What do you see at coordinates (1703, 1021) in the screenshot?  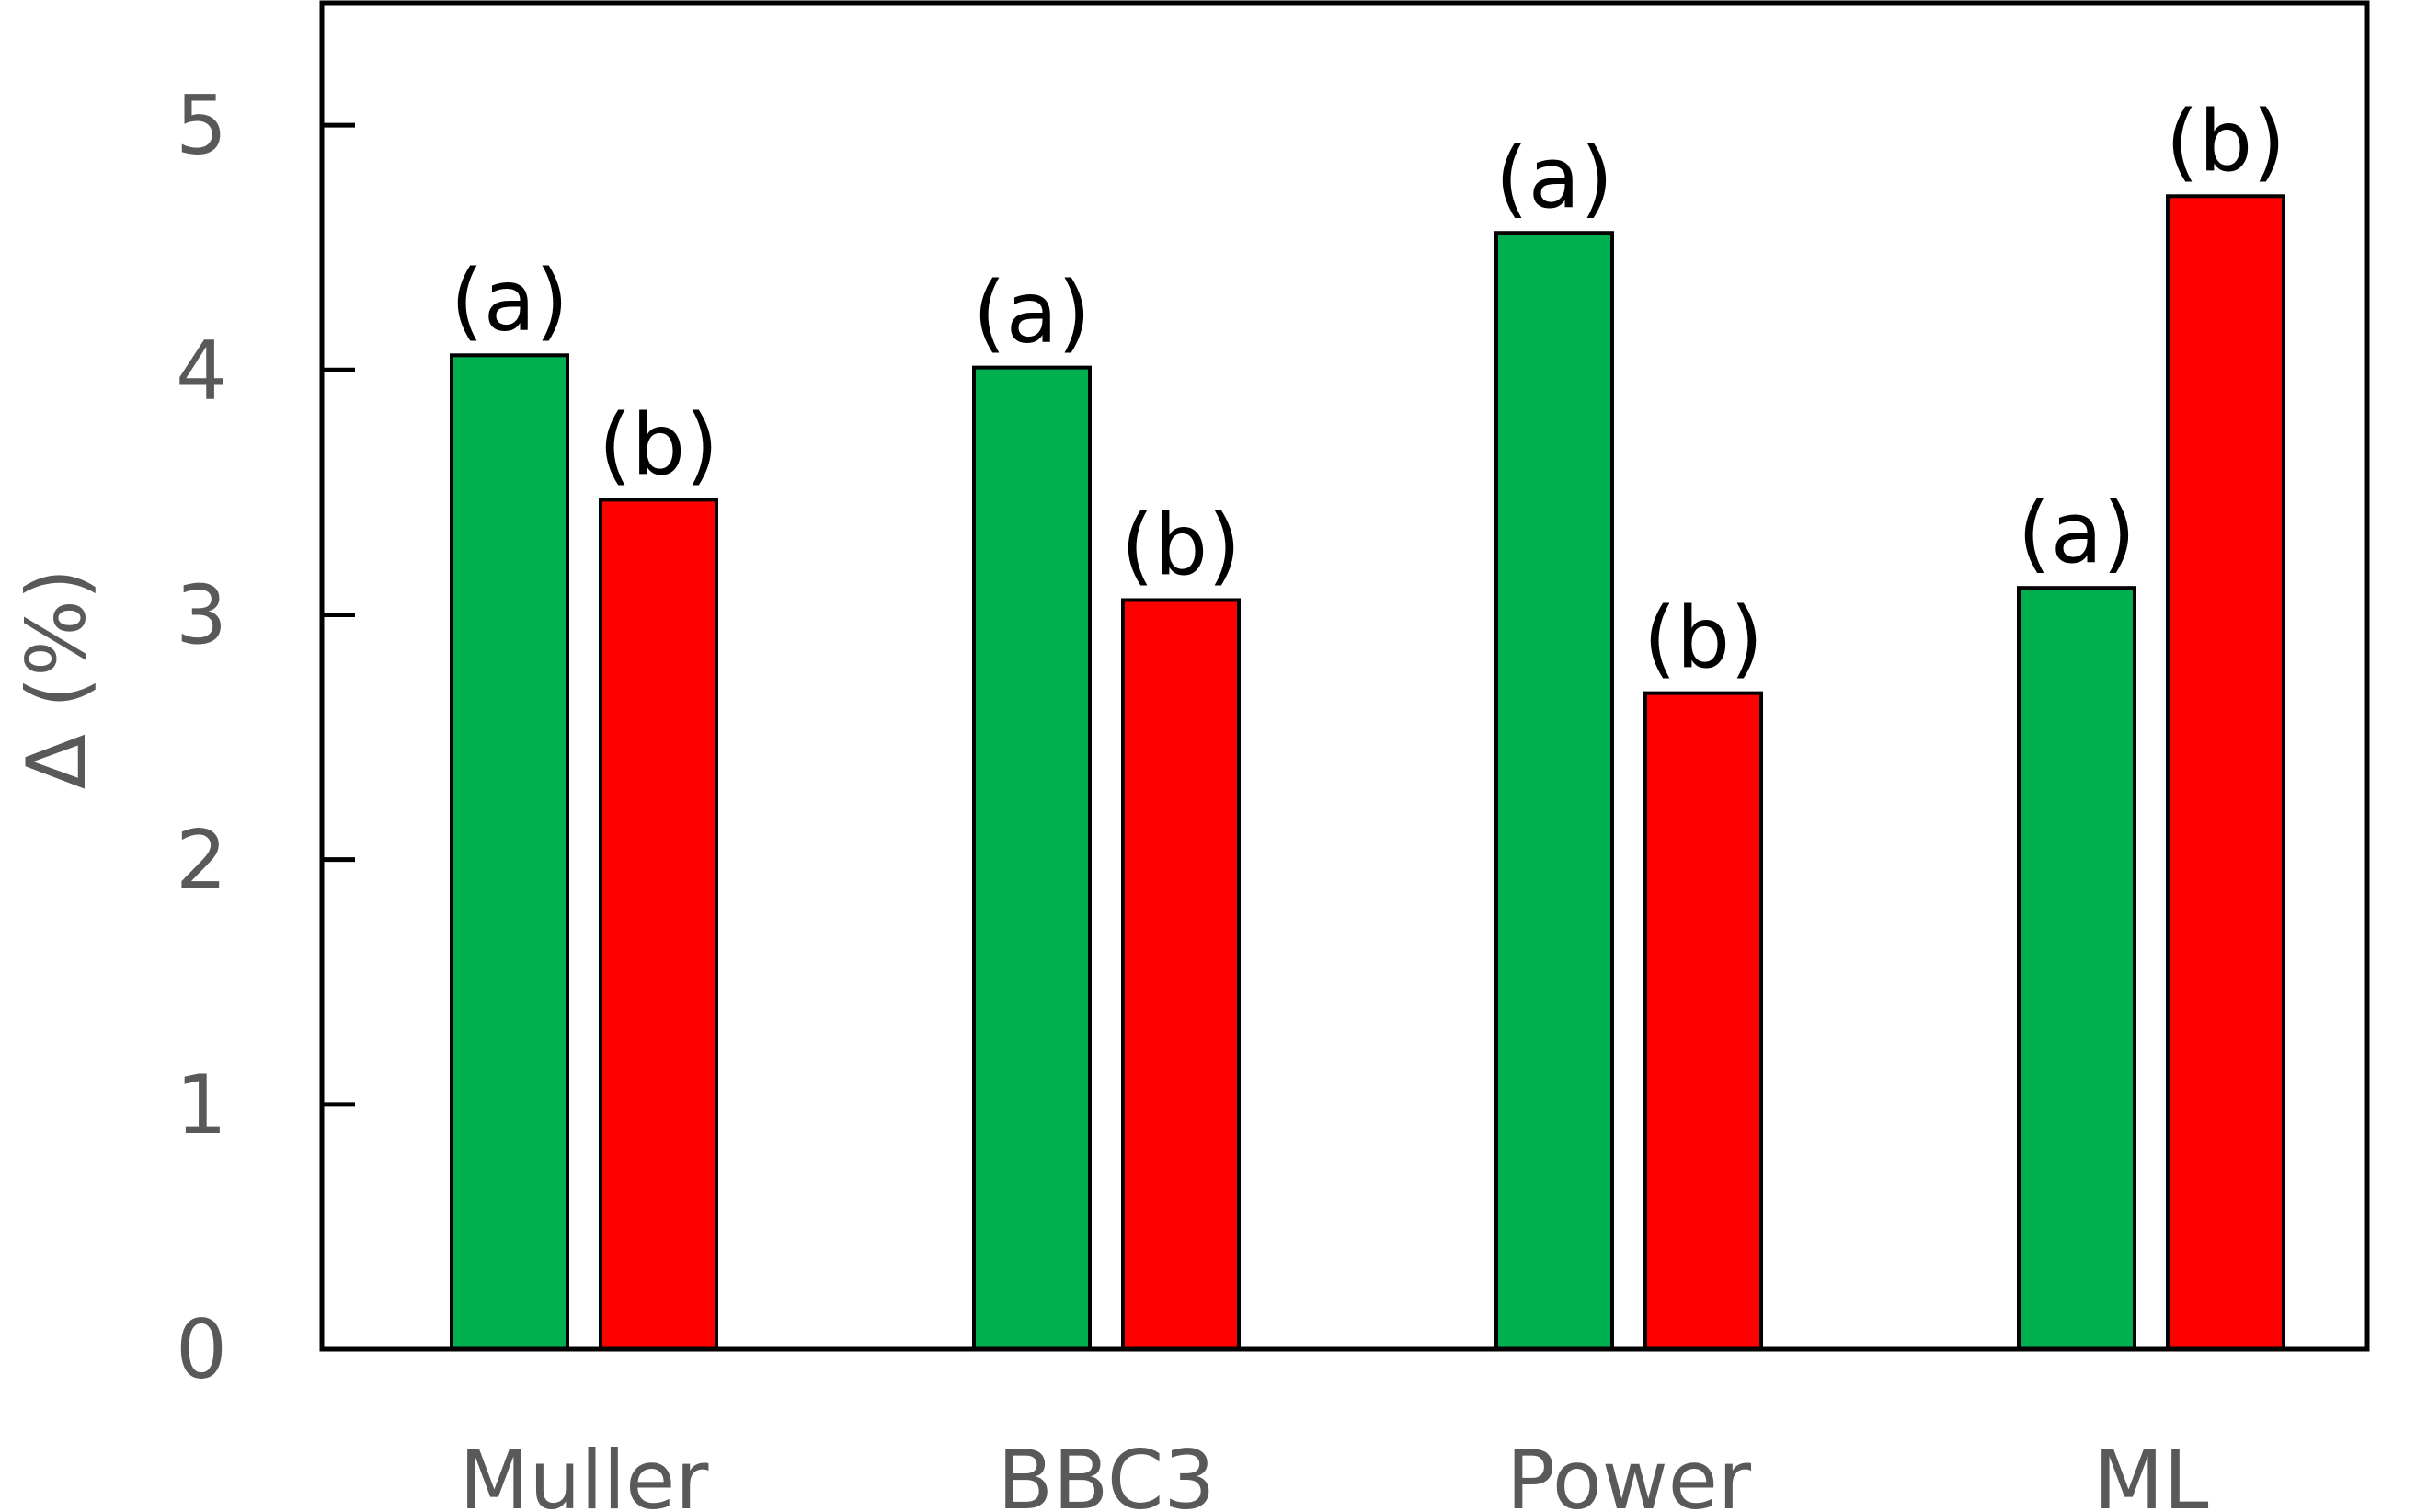 I see `bar-power-b` at bounding box center [1703, 1021].